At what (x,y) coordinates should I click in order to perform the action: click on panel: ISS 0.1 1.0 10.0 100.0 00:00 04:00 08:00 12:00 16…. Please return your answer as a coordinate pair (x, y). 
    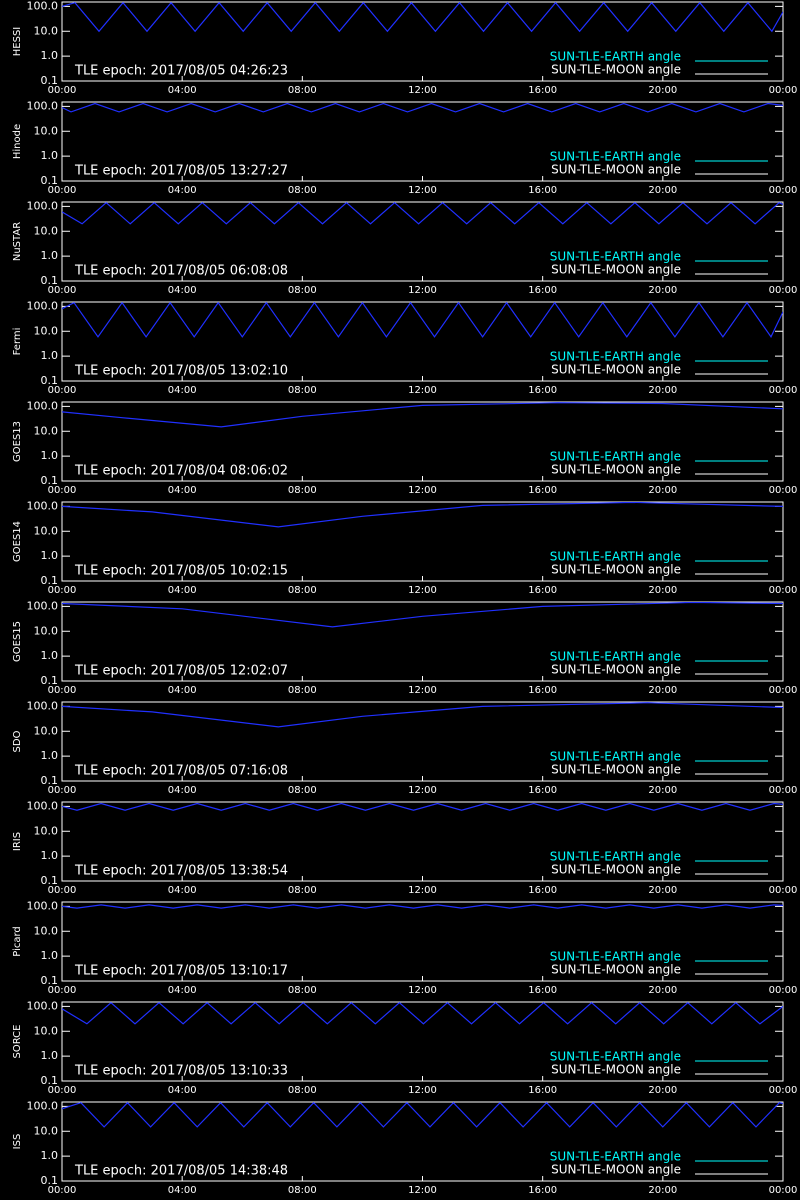
    Looking at the image, I should click on (404, 1147).